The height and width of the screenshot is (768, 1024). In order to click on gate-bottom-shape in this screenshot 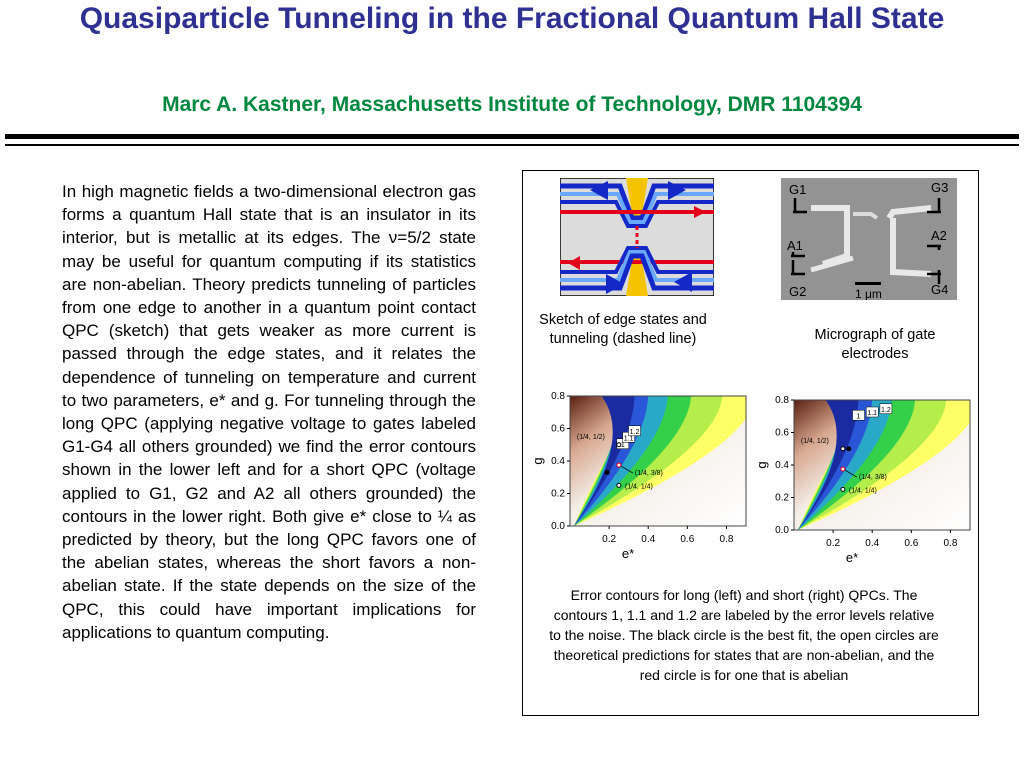, I will do `click(637, 272)`.